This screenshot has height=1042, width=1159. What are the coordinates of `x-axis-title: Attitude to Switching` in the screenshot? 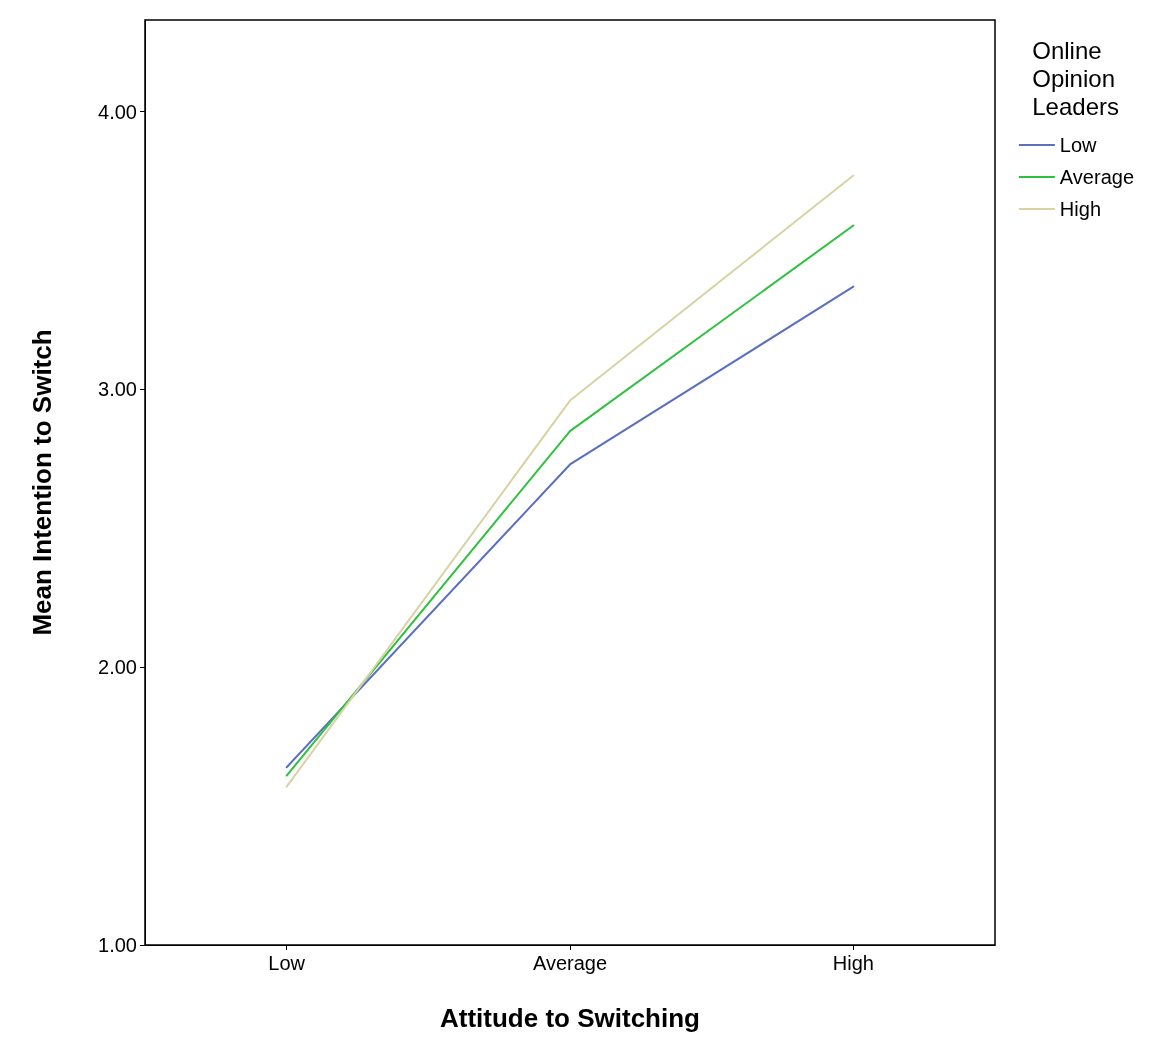 It's located at (570, 1018).